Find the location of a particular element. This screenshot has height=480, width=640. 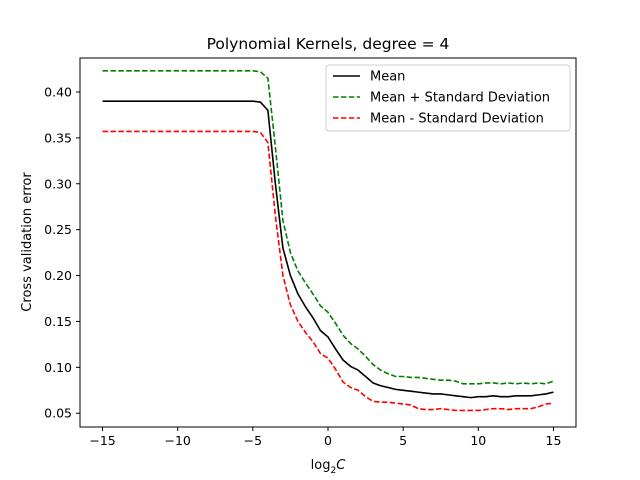

legend-box is located at coordinates (448, 98).